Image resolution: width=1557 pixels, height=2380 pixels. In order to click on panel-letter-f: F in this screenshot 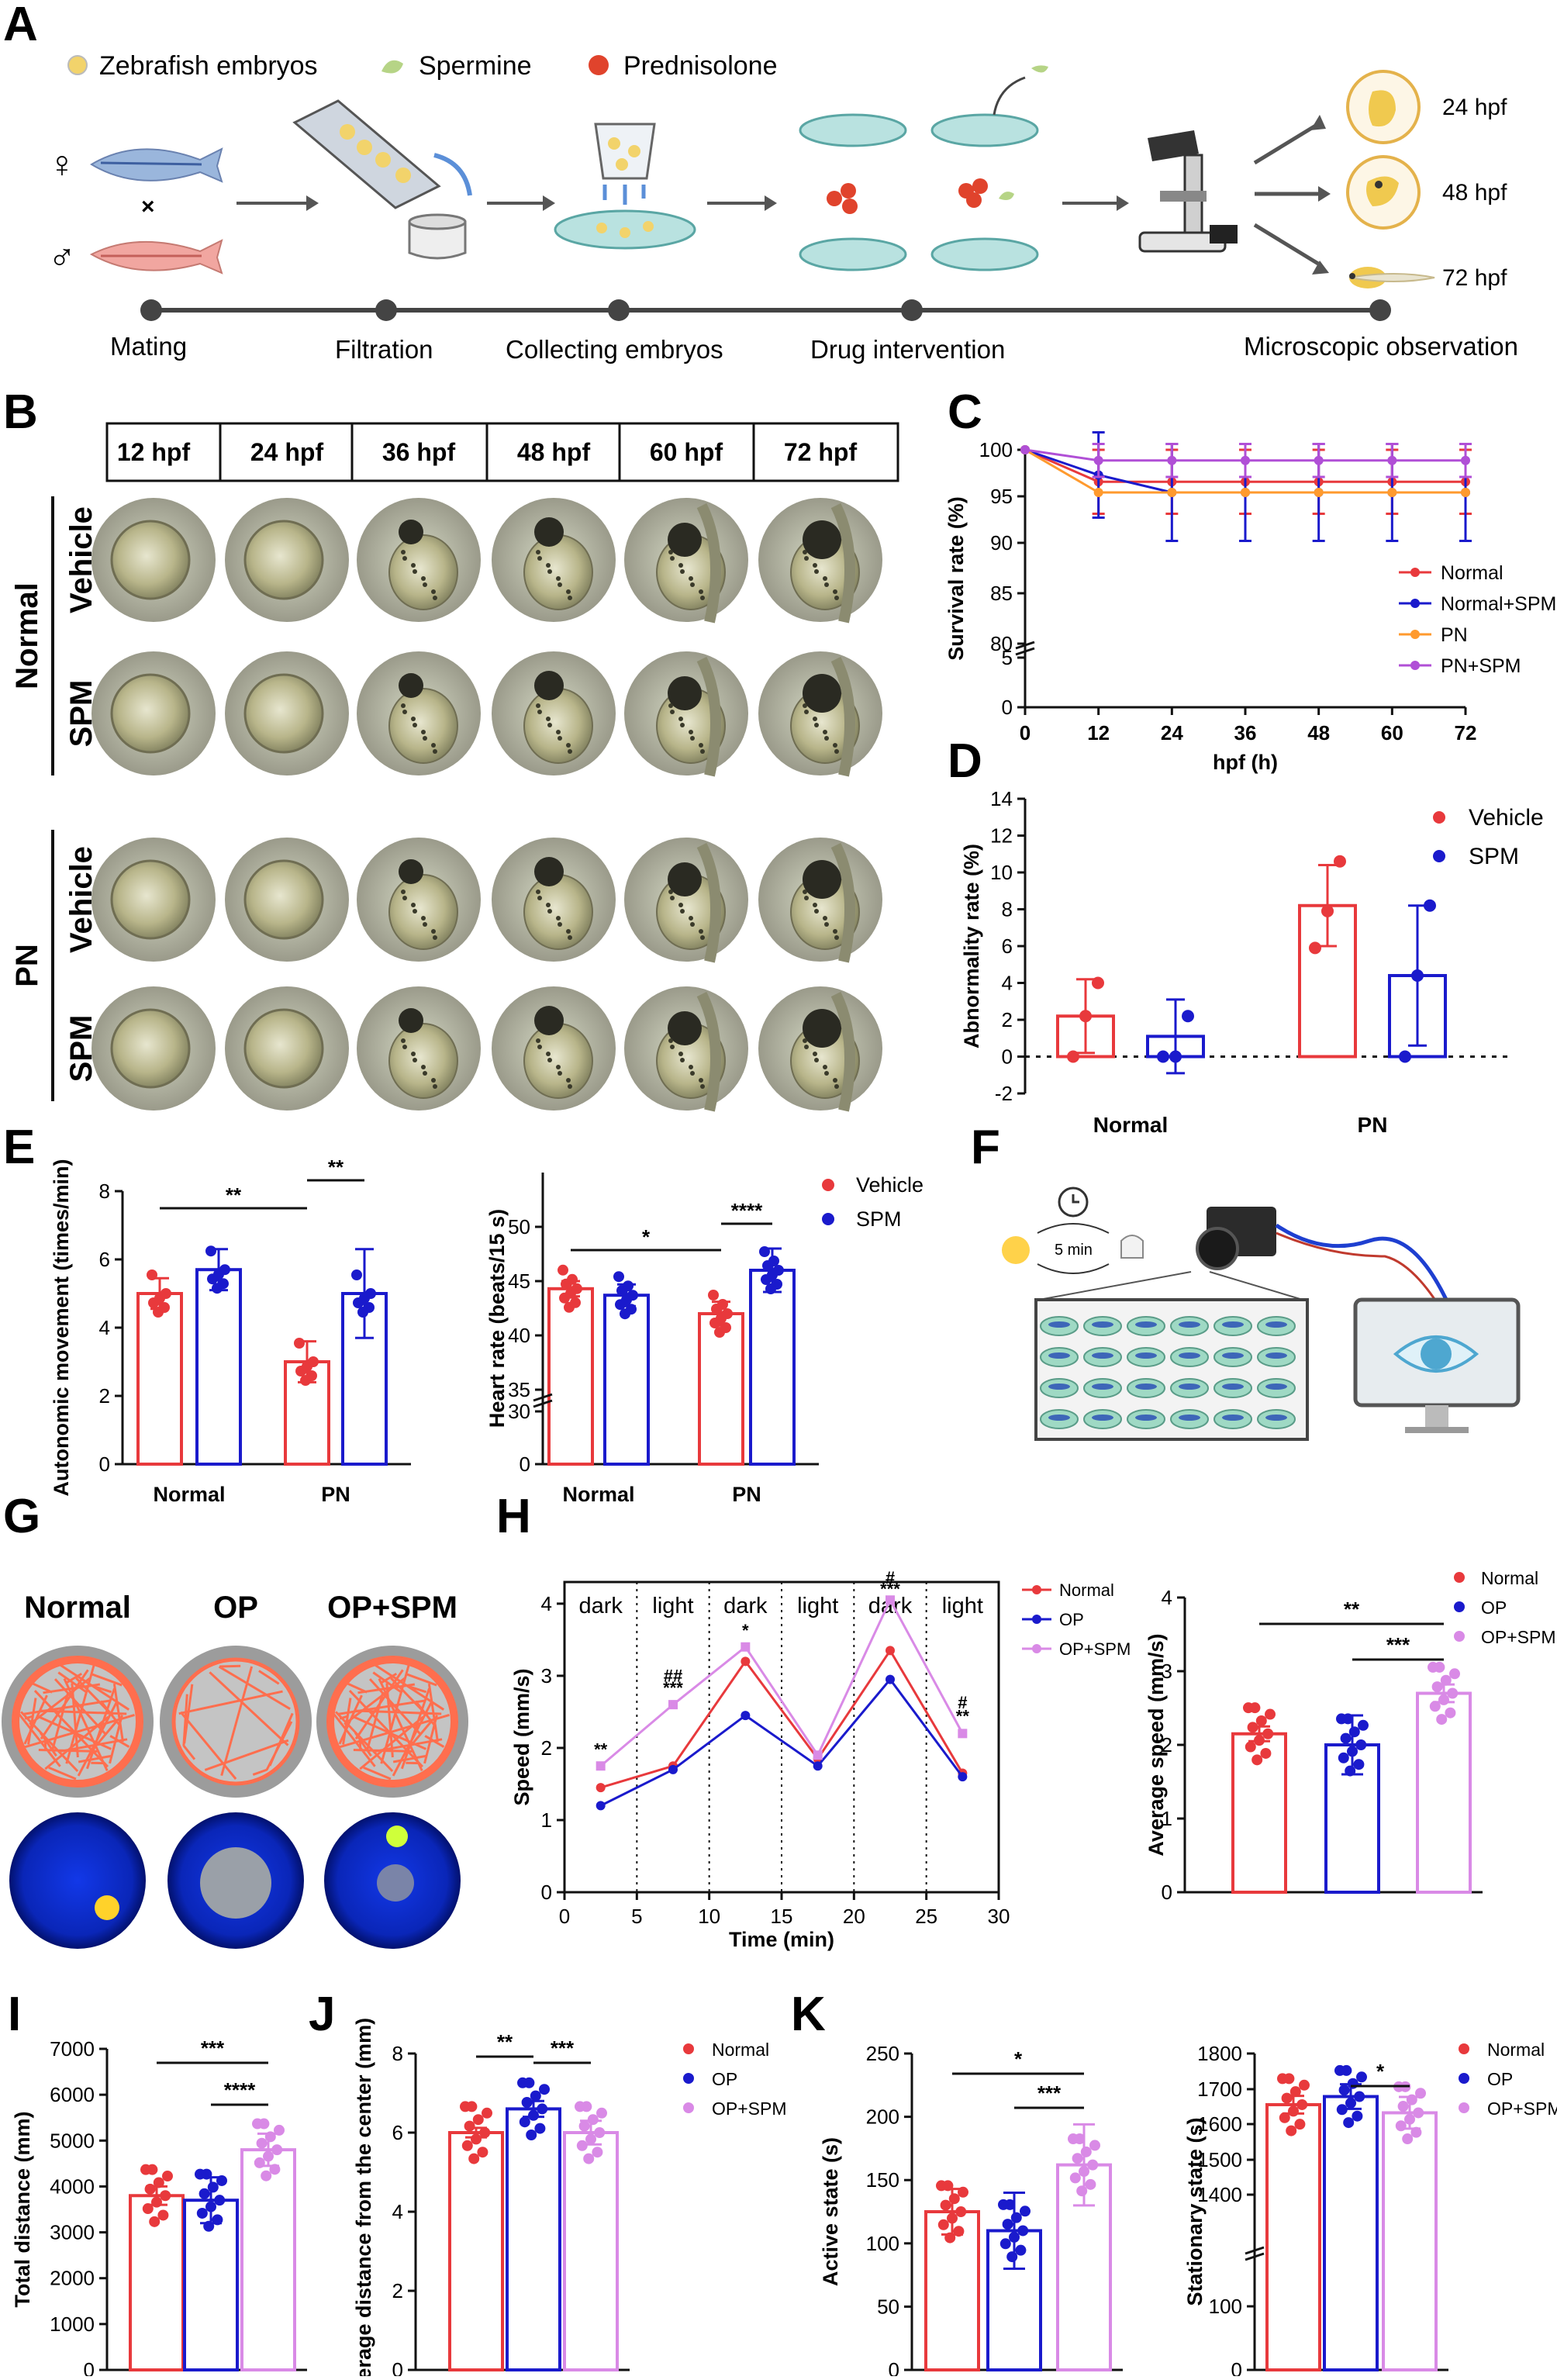, I will do `click(986, 1148)`.